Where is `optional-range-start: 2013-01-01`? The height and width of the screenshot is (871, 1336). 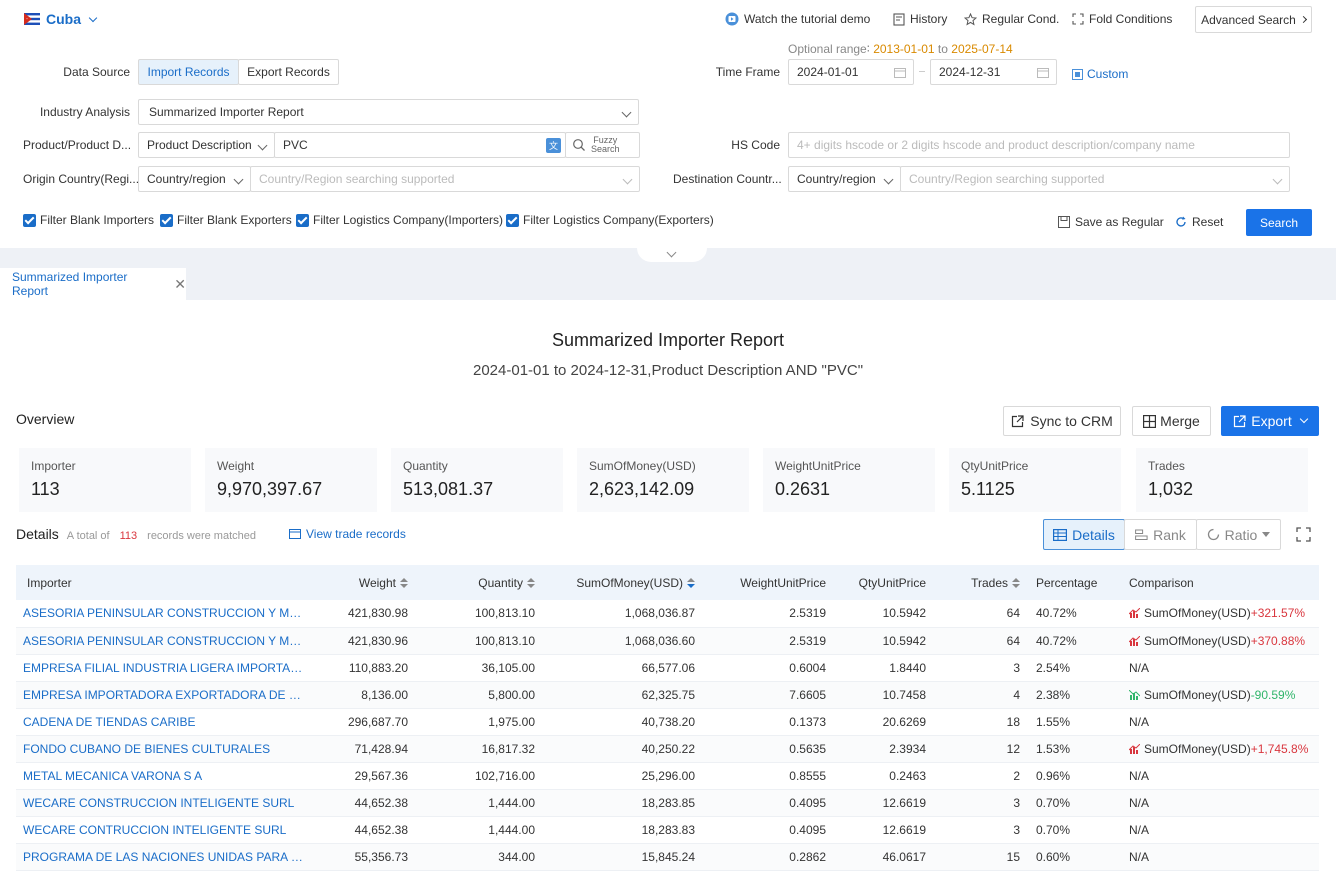 optional-range-start: 2013-01-01 is located at coordinates (904, 49).